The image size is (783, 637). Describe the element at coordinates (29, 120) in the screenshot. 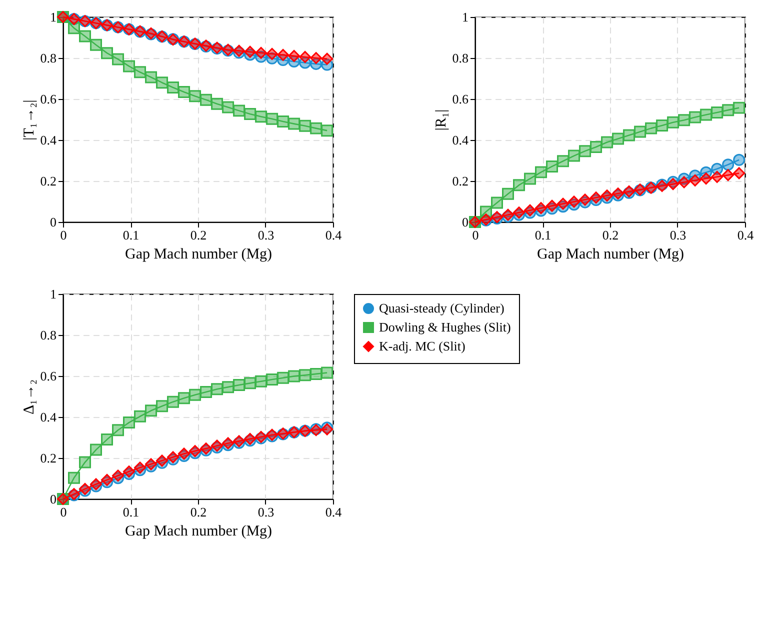

I see `y-axis-title: |T₁→₂|` at that location.